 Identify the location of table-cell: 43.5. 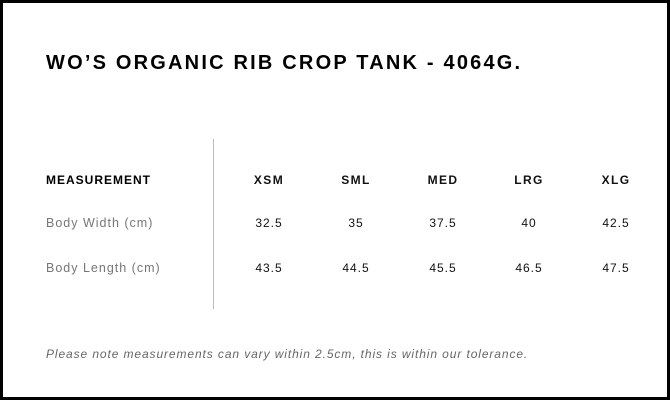
(269, 268).